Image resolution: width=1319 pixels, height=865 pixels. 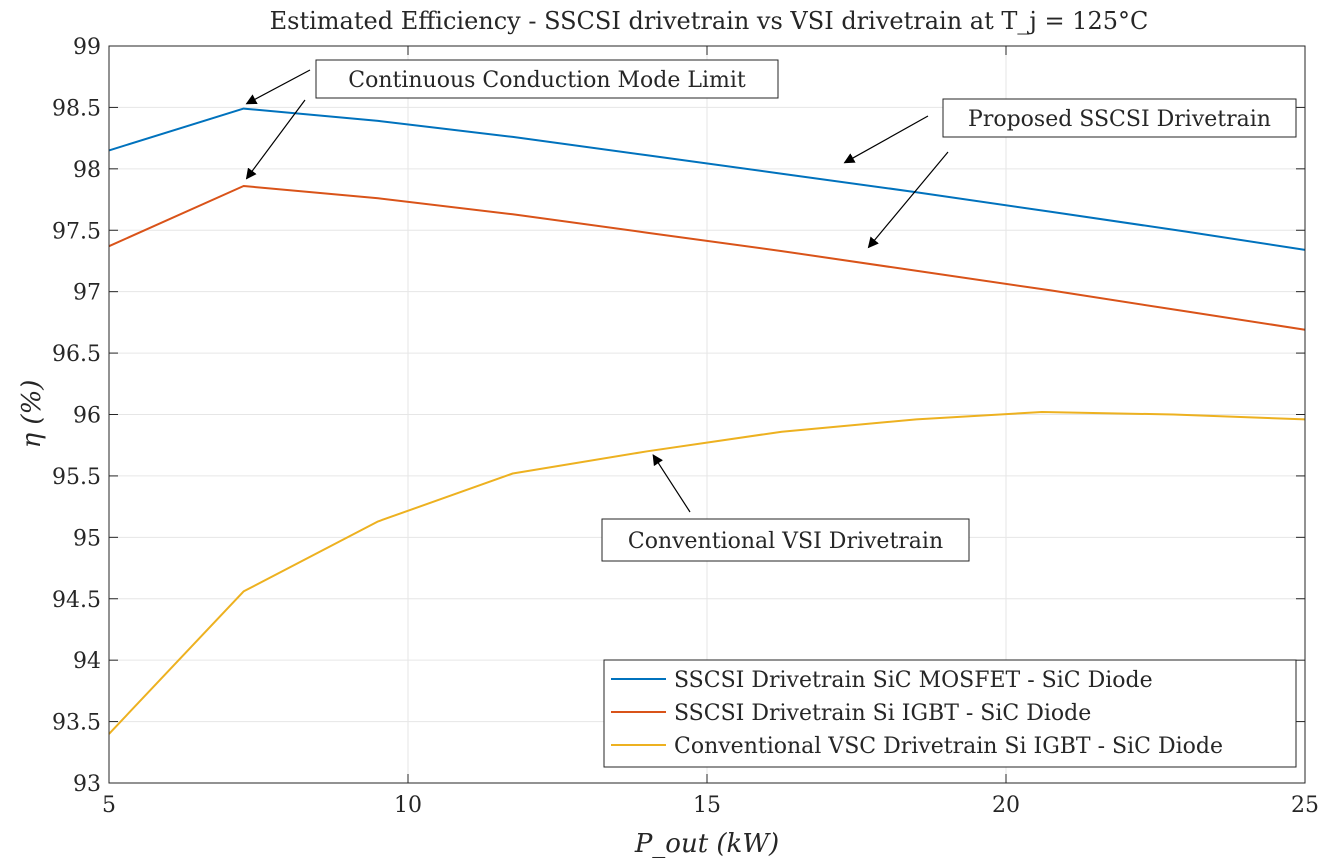 I want to click on y-tick-label: 98.5, so click(x=76, y=108).